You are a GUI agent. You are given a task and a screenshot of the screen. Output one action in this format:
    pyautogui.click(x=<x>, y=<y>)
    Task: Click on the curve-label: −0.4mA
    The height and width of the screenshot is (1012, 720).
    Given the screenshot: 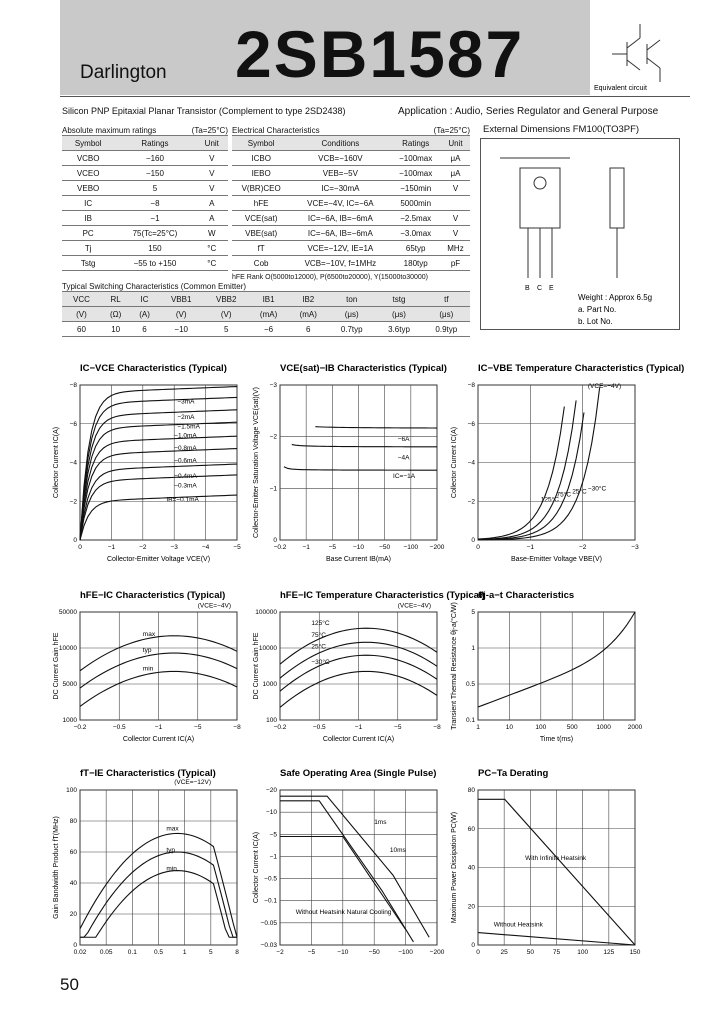 What is the action you would take?
    pyautogui.click(x=185, y=476)
    